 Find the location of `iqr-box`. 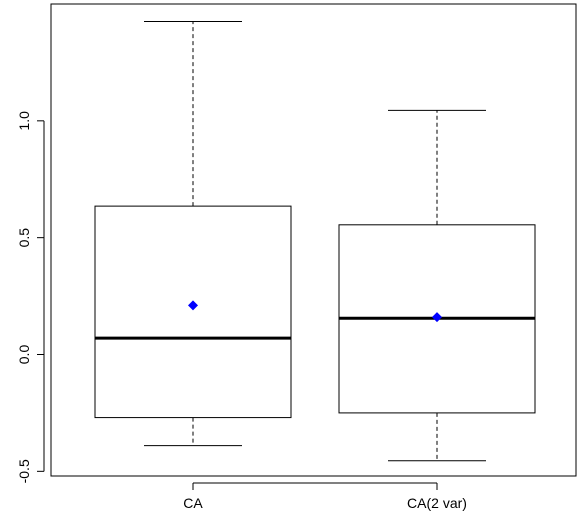

iqr-box is located at coordinates (193, 312).